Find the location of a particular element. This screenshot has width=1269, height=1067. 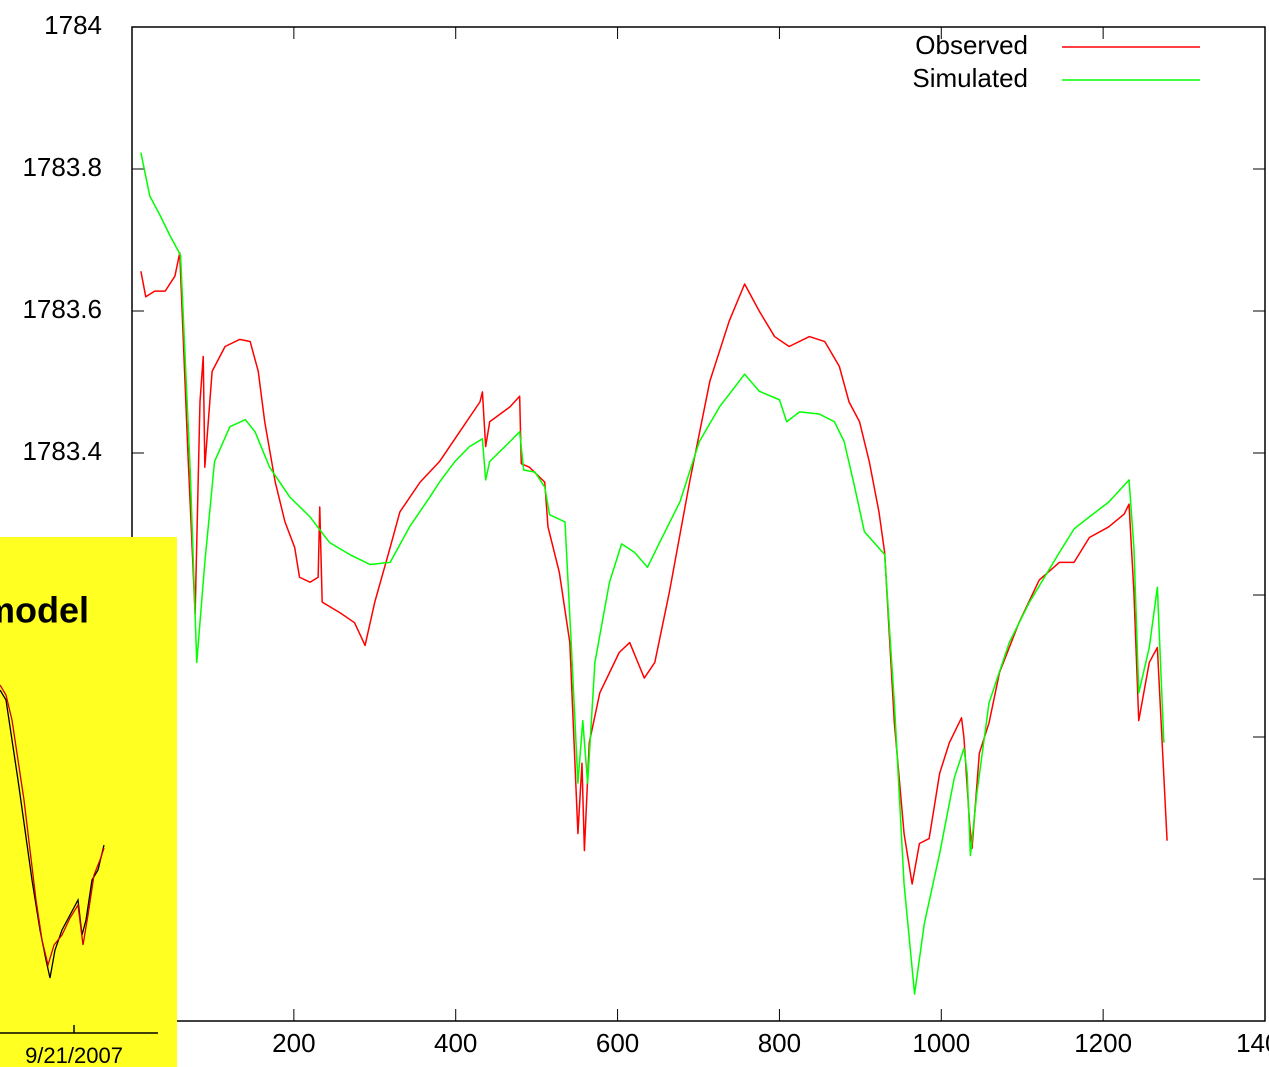

overlay-background is located at coordinates (88, 802).